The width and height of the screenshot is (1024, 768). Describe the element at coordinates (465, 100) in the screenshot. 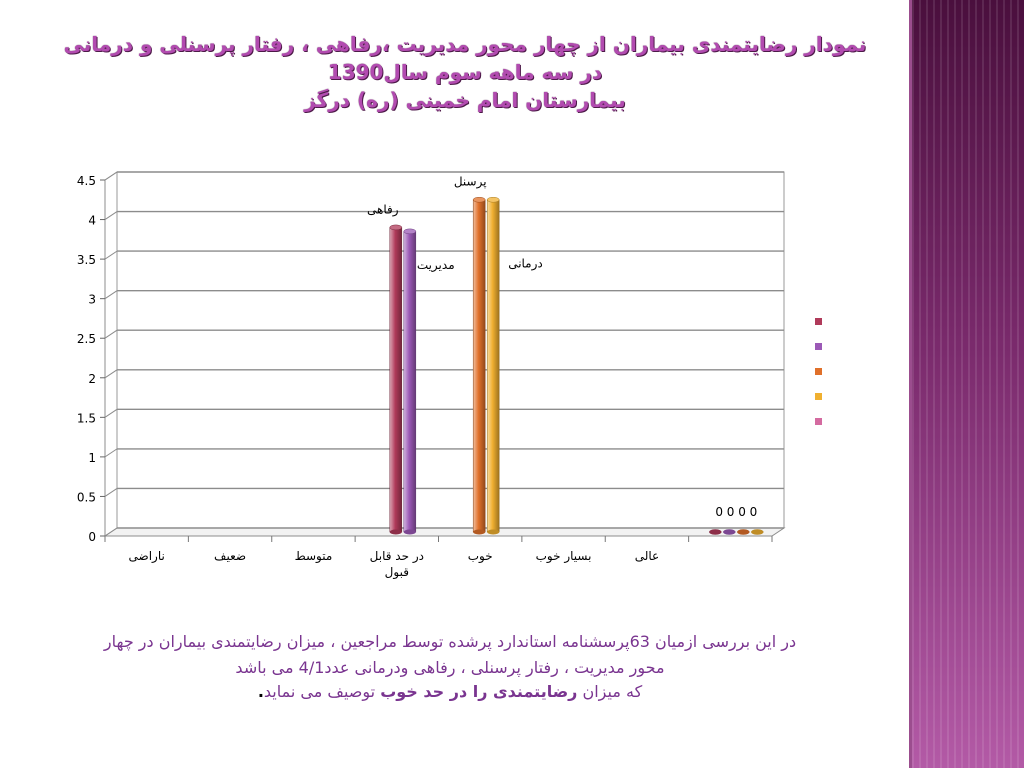

I see `title-line-3: بیمارستان امام خمینی (ره) درگز` at that location.